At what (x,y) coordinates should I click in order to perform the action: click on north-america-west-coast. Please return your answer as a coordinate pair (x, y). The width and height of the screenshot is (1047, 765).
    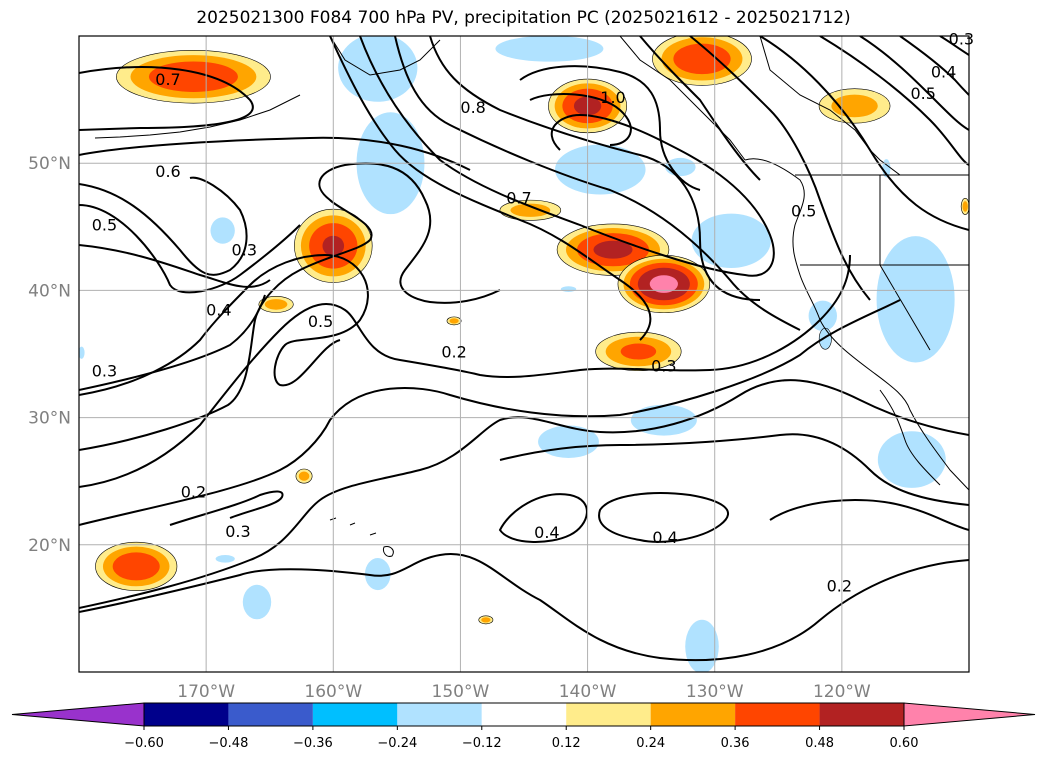
    Looking at the image, I should click on (856, 324).